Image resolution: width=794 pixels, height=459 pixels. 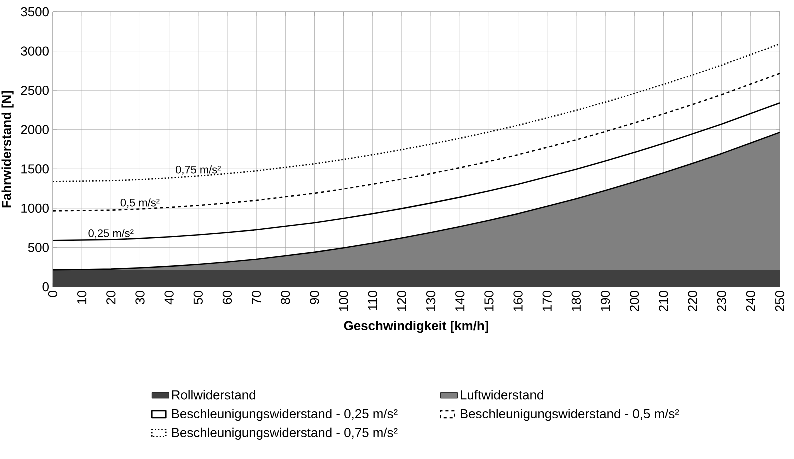 I want to click on x-tick-label: 220, so click(x=693, y=301).